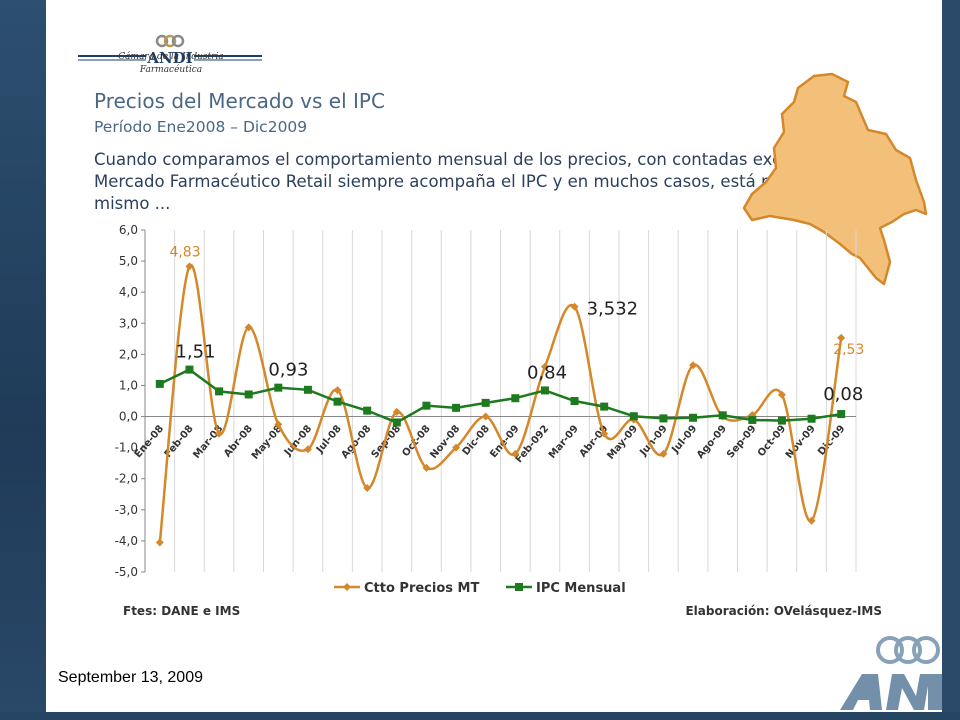 The image size is (960, 720). What do you see at coordinates (126, 448) in the screenshot?
I see `y-tick-label: -1,0` at bounding box center [126, 448].